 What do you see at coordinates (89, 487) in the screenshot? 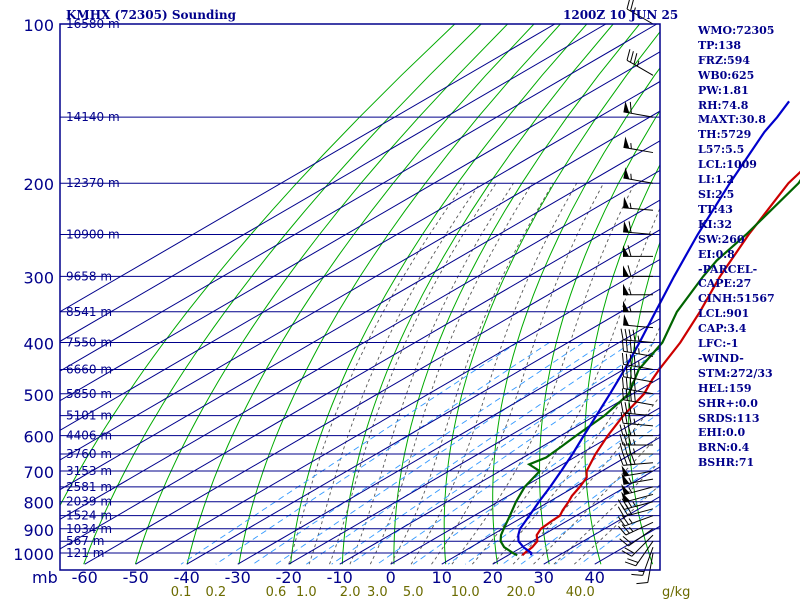
I see `height-label: 2581 m` at bounding box center [89, 487].